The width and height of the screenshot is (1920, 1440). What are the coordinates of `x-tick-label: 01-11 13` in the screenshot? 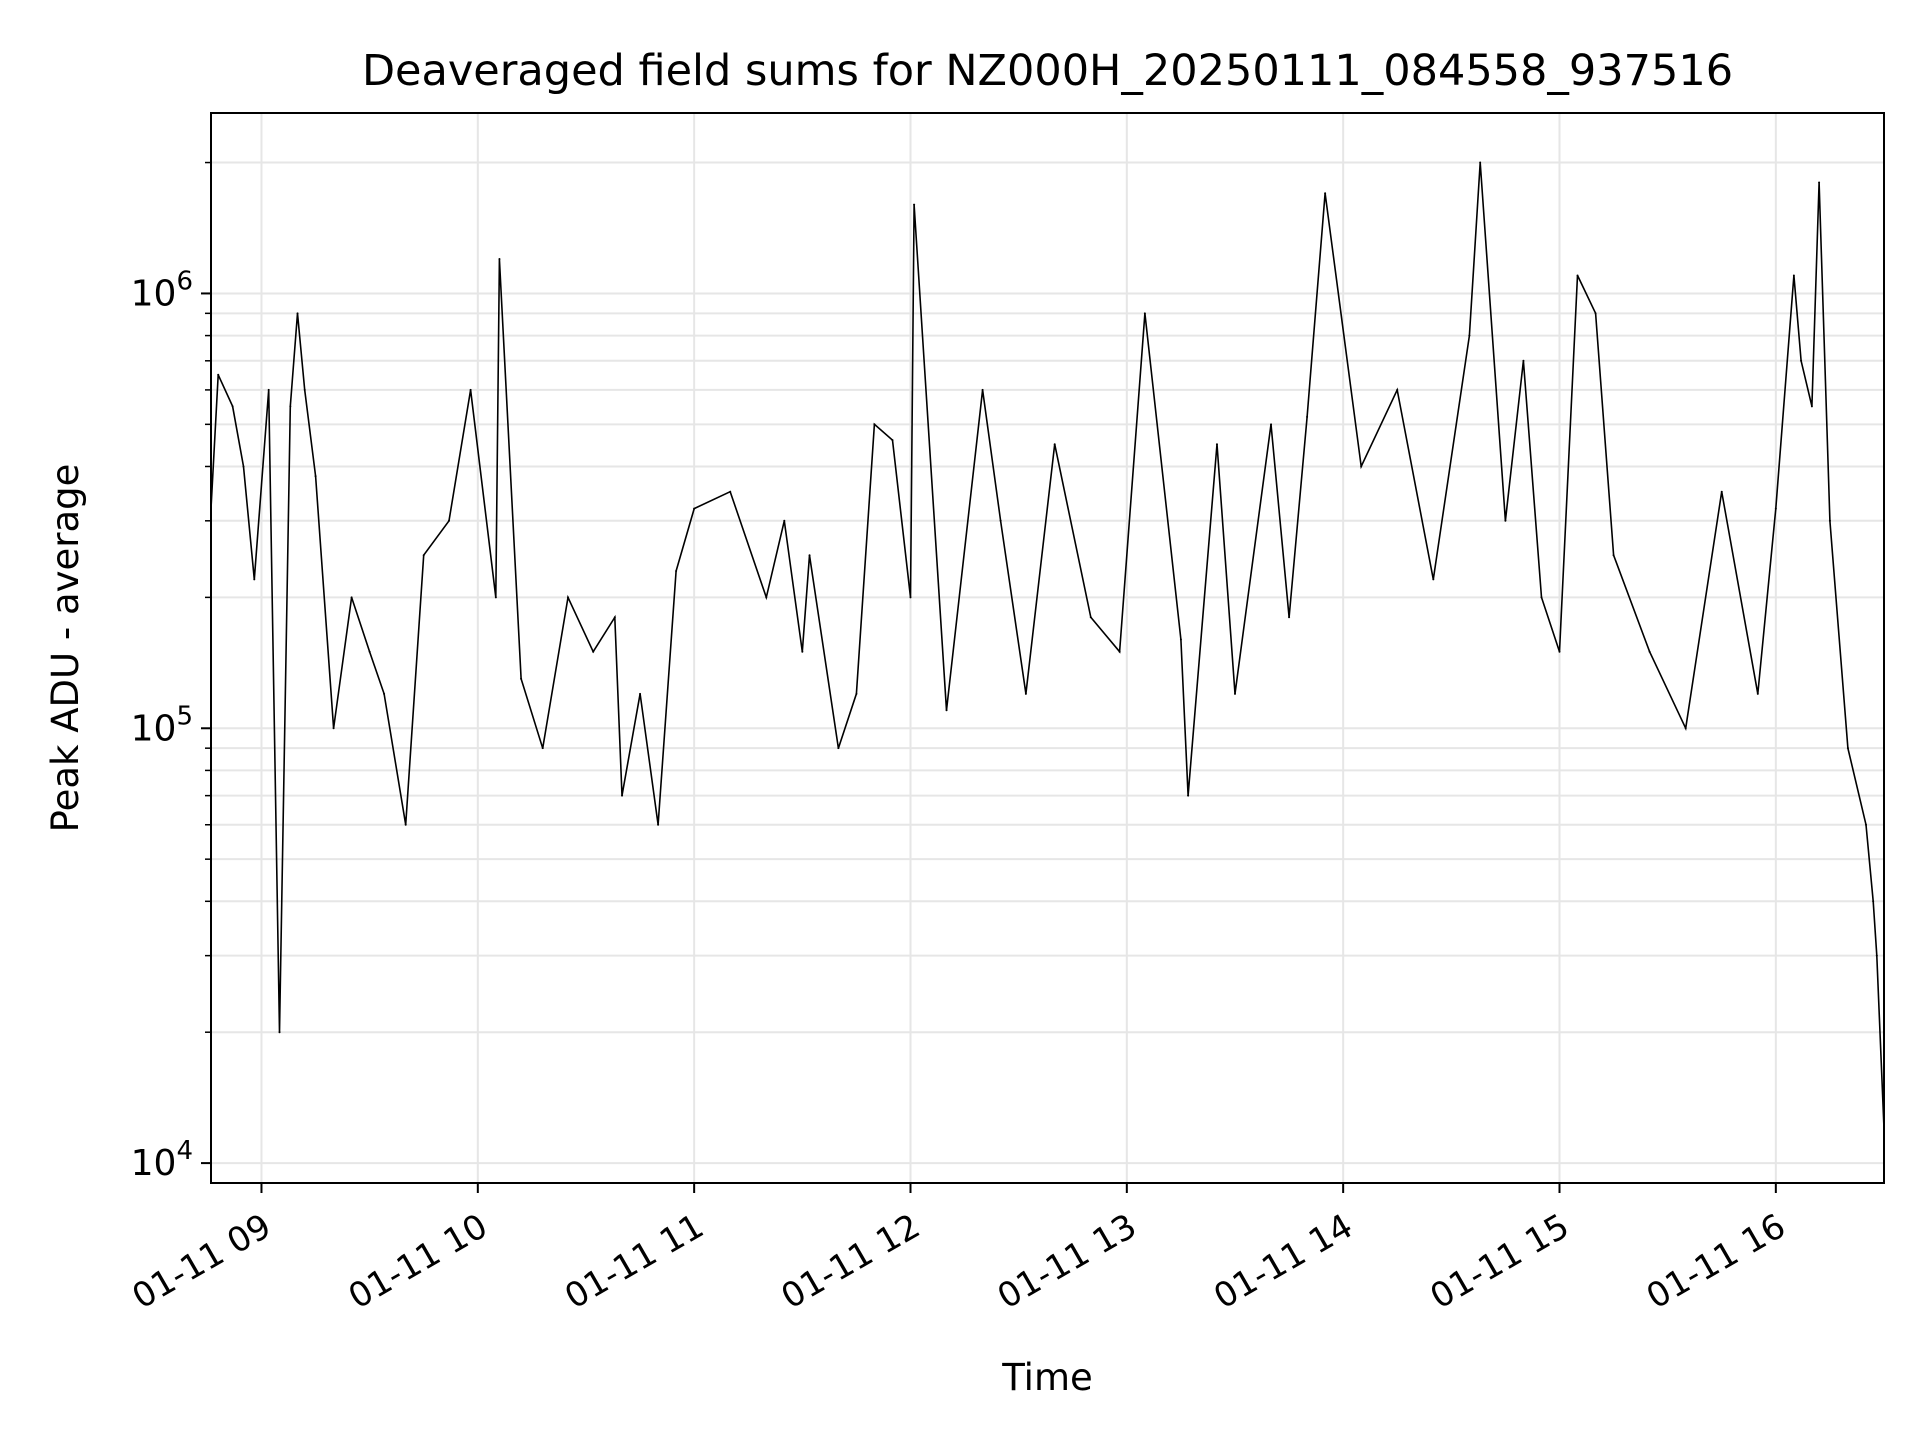 It's located at (1067, 1261).